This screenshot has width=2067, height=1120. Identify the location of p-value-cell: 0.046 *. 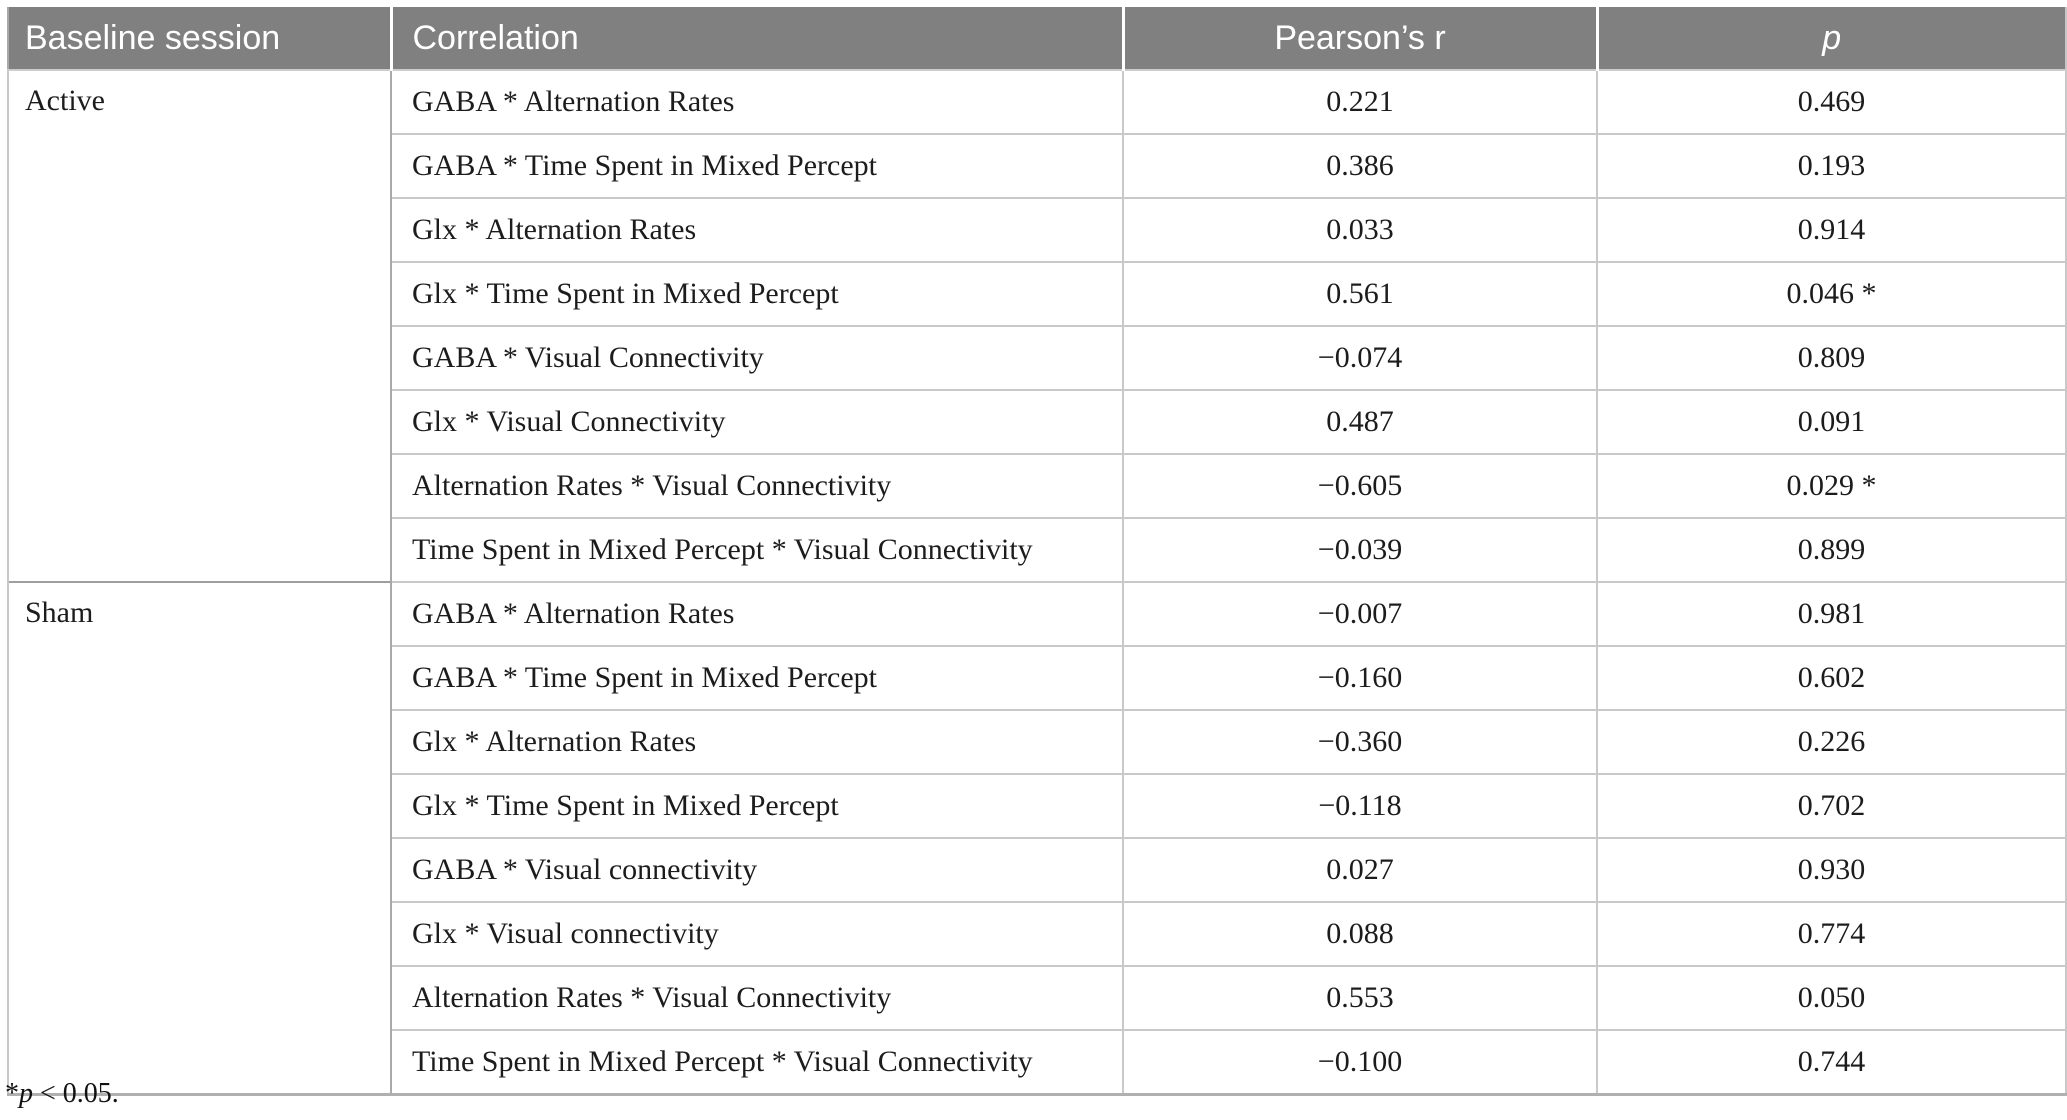
(1831, 294).